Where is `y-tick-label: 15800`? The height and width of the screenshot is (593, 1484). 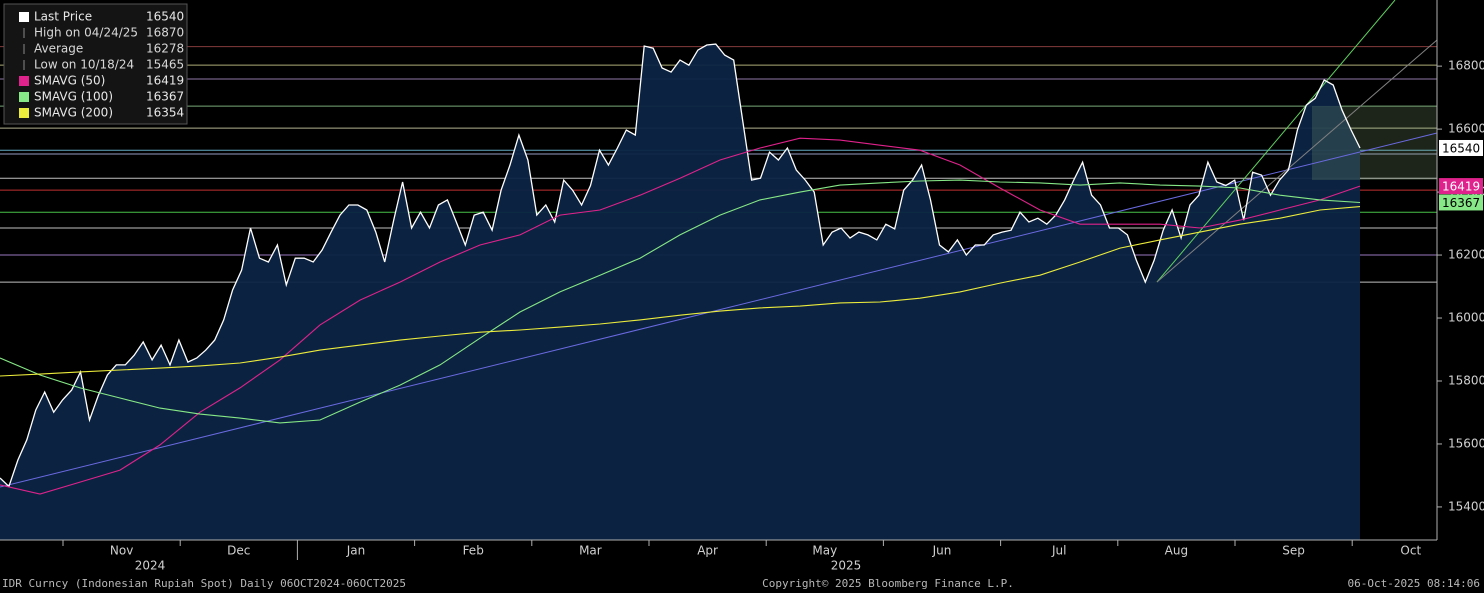 y-tick-label: 15800 is located at coordinates (1466, 380).